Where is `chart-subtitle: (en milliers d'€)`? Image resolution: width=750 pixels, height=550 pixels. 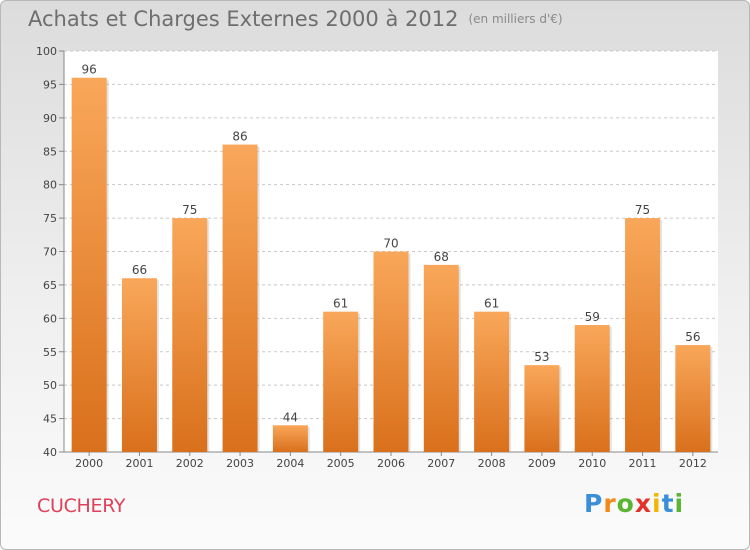 chart-subtitle: (en milliers d'€) is located at coordinates (515, 19).